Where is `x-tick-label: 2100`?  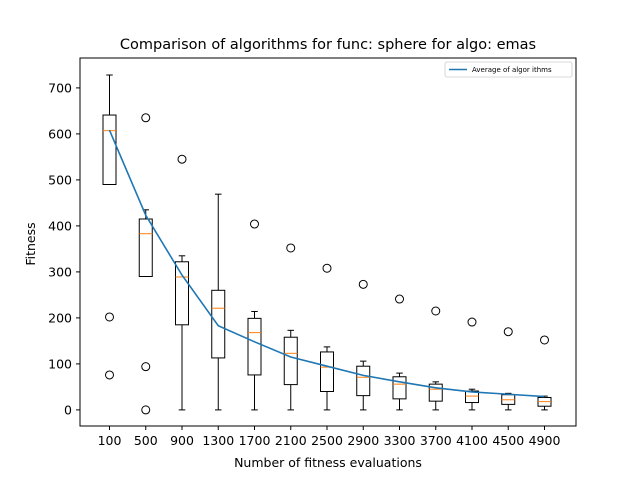 x-tick-label: 2100 is located at coordinates (291, 440).